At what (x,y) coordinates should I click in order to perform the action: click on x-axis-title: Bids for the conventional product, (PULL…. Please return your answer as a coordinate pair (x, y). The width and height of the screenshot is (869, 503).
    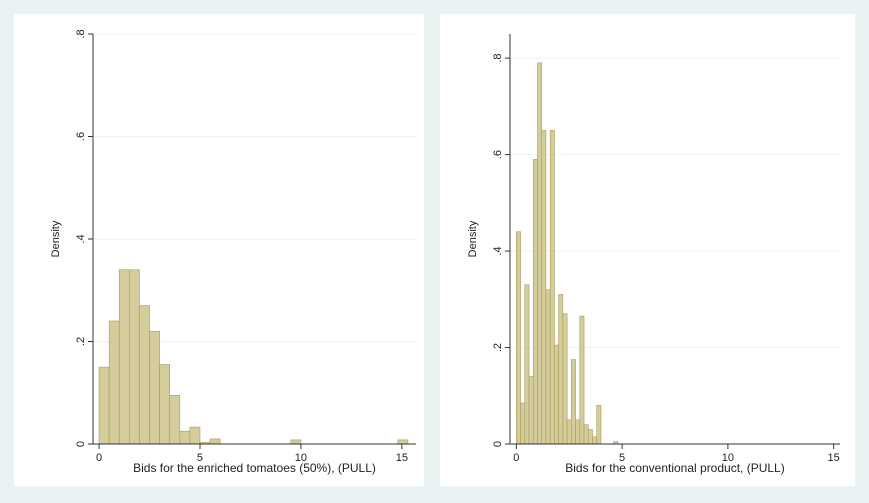
    Looking at the image, I should click on (674, 468).